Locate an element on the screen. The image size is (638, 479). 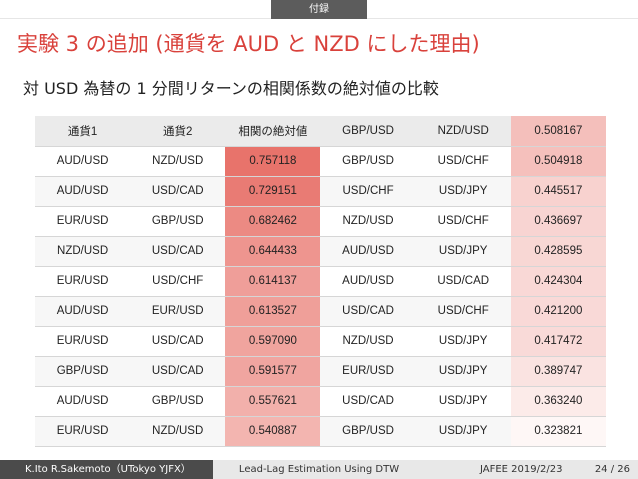
table-header-cell: 通貨1 is located at coordinates (83, 131).